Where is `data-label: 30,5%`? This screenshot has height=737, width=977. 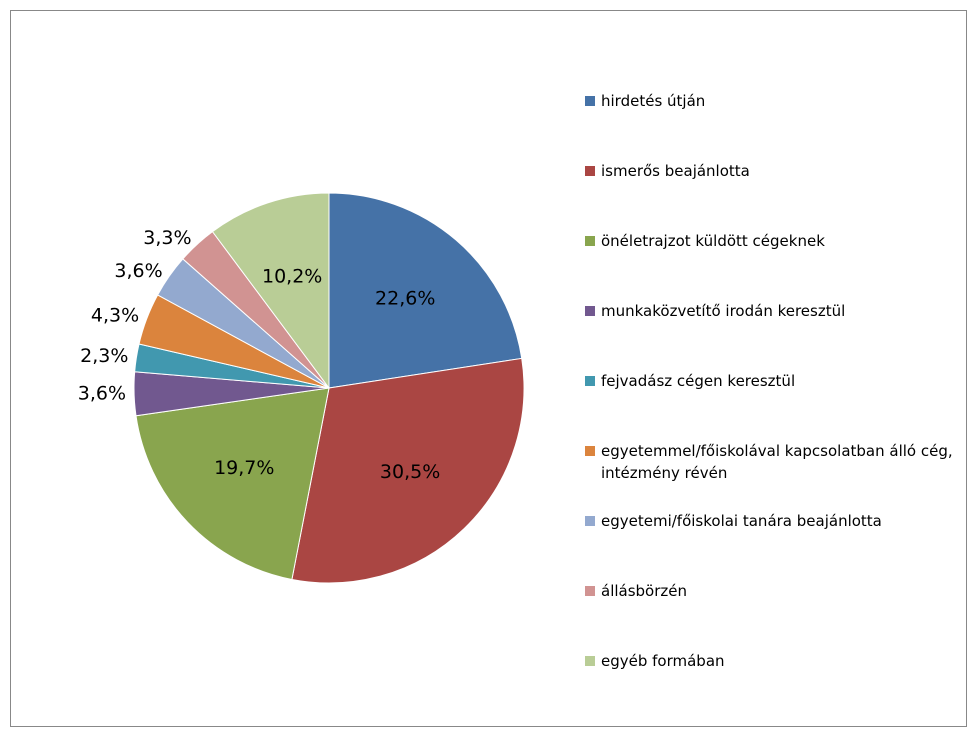 data-label: 30,5% is located at coordinates (410, 472).